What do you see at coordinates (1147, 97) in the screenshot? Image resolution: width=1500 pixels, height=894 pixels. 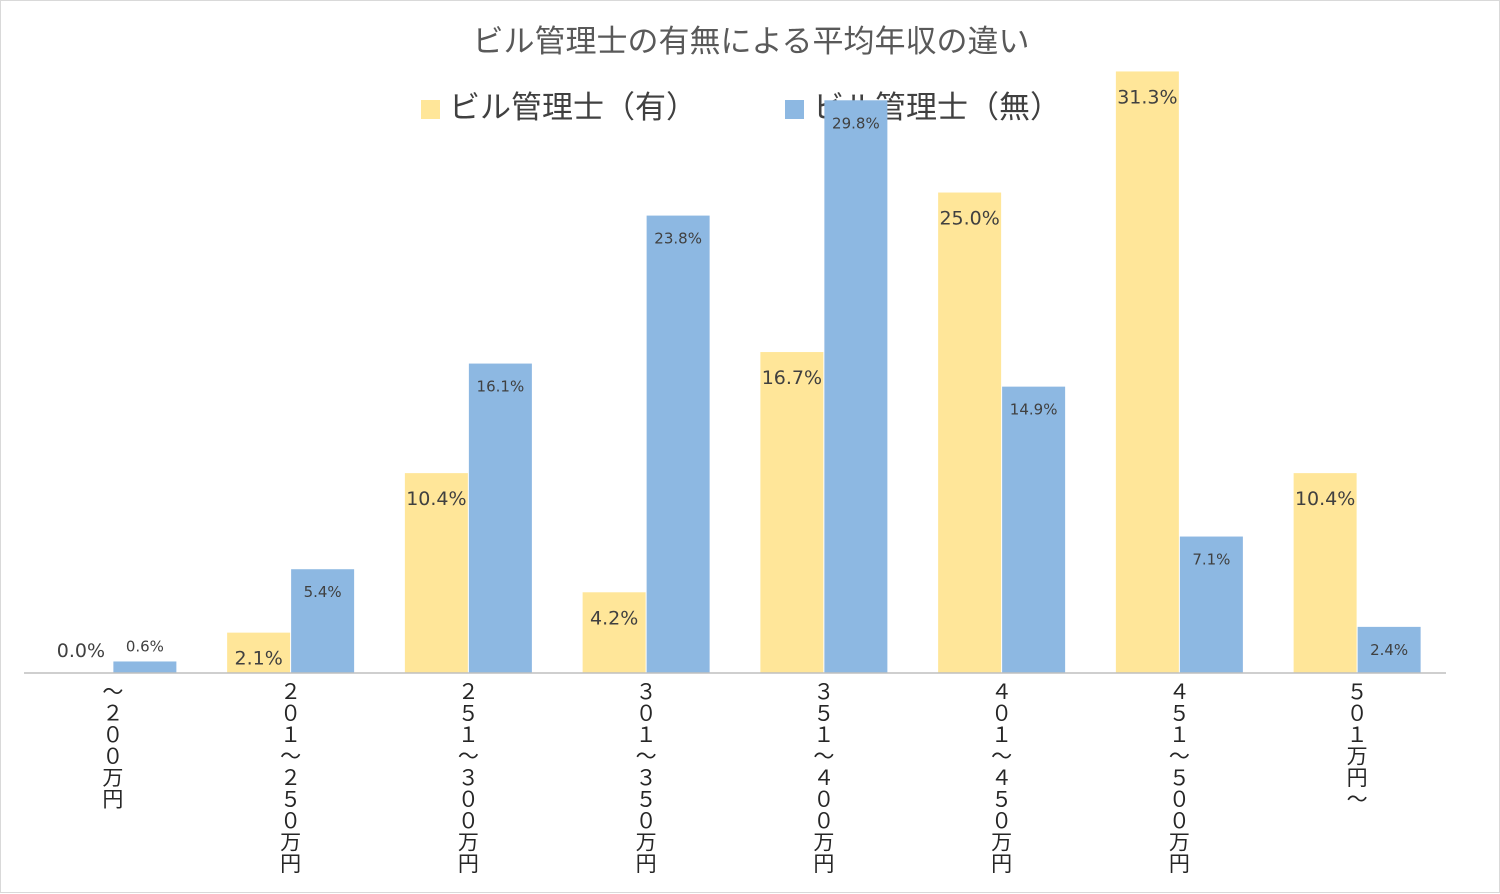 I see `data-label-with-license-6: 31.3%` at bounding box center [1147, 97].